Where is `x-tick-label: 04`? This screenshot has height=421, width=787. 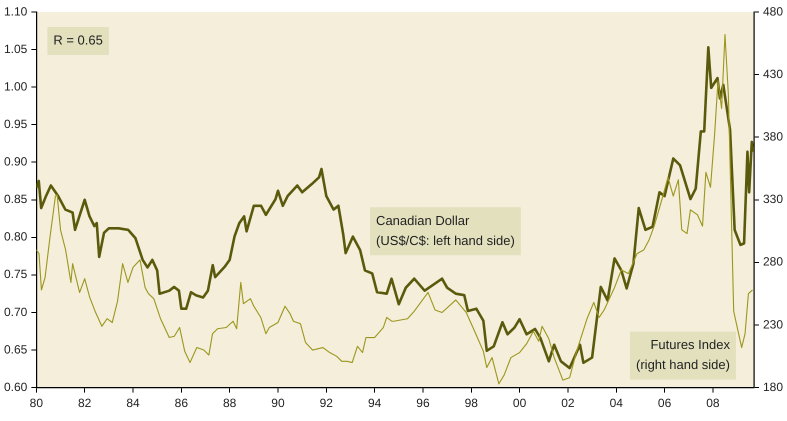 x-tick-label: 04 is located at coordinates (617, 403).